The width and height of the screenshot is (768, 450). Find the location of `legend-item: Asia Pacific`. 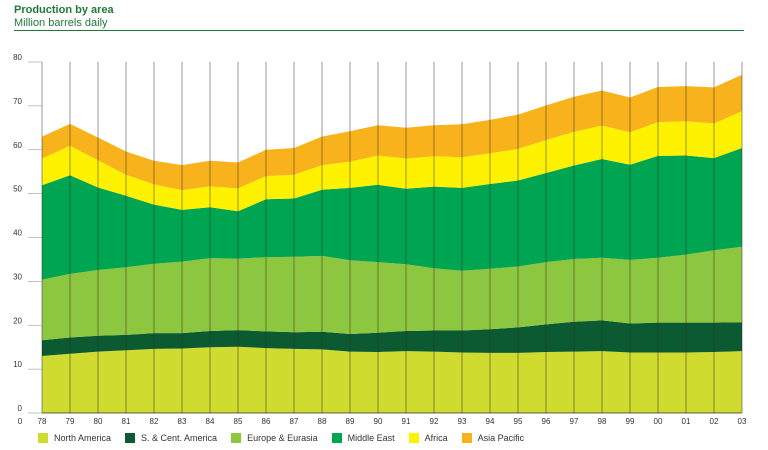

legend-item: Asia Pacific is located at coordinates (493, 438).